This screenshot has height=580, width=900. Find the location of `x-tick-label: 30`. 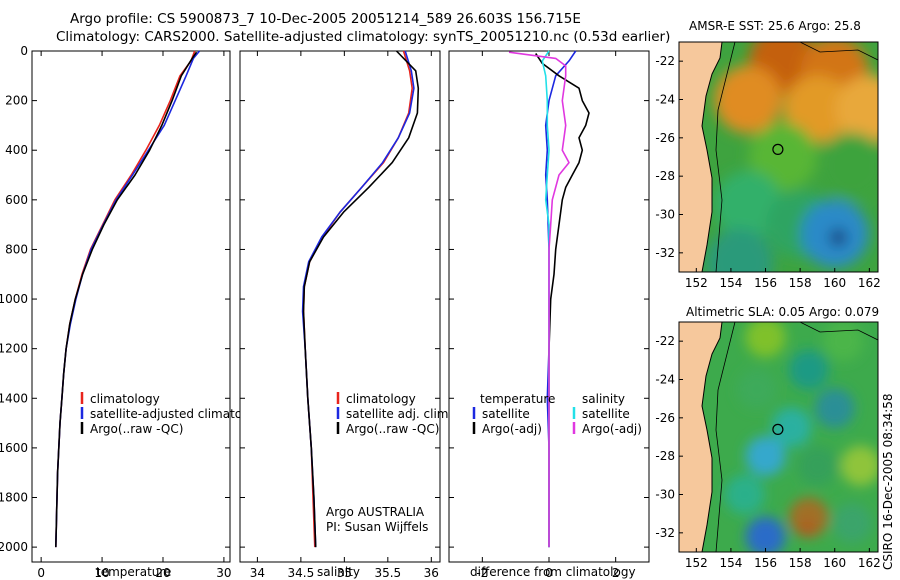

x-tick-label: 30 is located at coordinates (223, 573).